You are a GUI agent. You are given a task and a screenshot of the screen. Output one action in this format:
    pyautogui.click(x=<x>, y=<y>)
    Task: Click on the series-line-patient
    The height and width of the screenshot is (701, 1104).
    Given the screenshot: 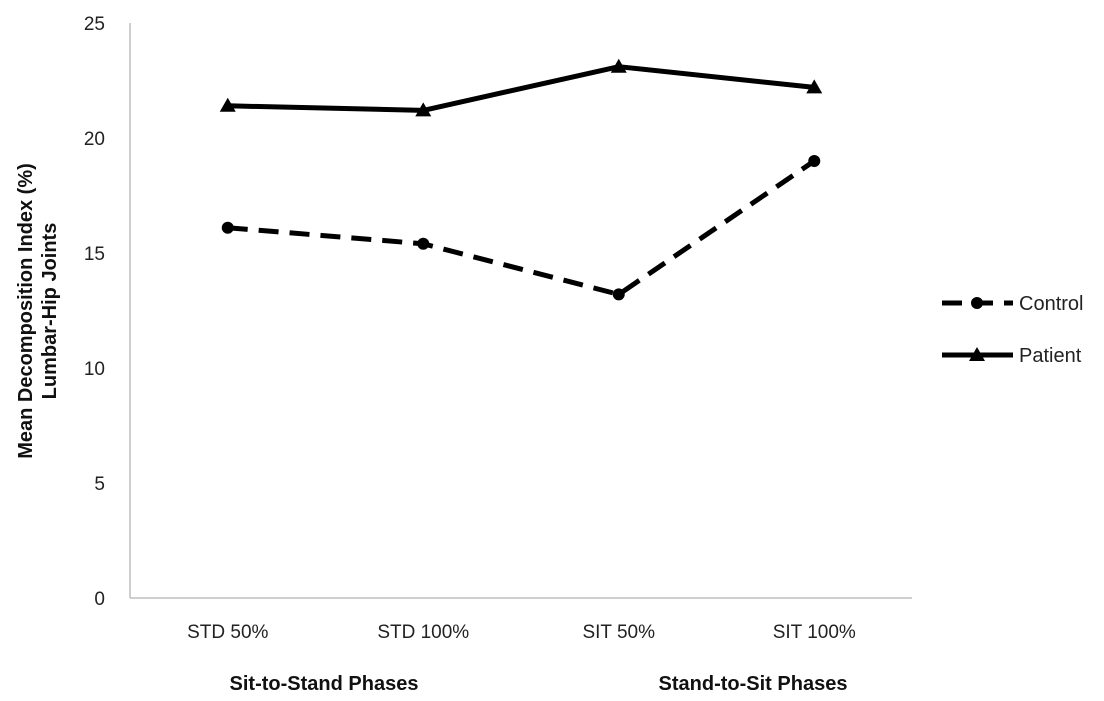 What is the action you would take?
    pyautogui.click(x=521, y=88)
    